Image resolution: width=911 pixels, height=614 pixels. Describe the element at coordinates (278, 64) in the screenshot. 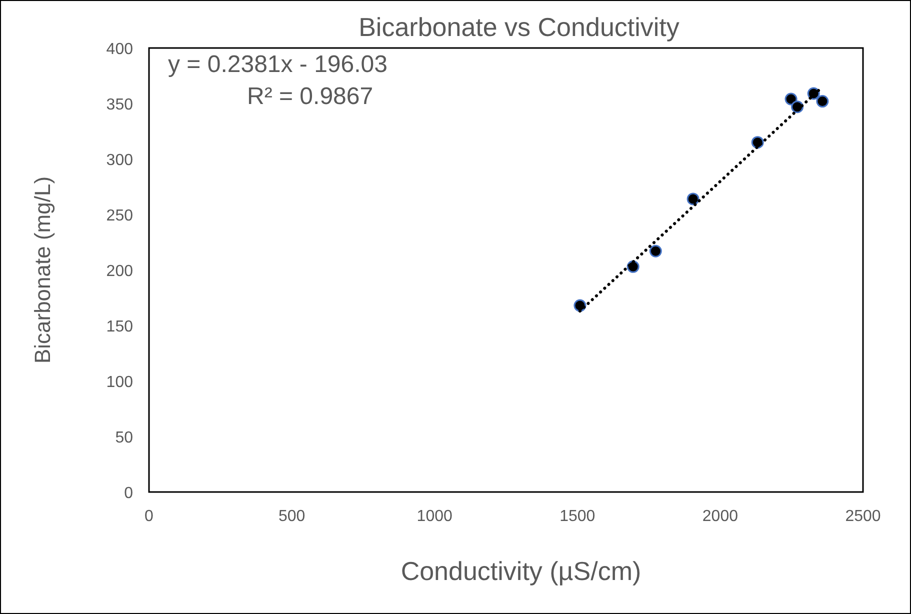

I see `annotation: y = 0.2381x - 196.03` at that location.